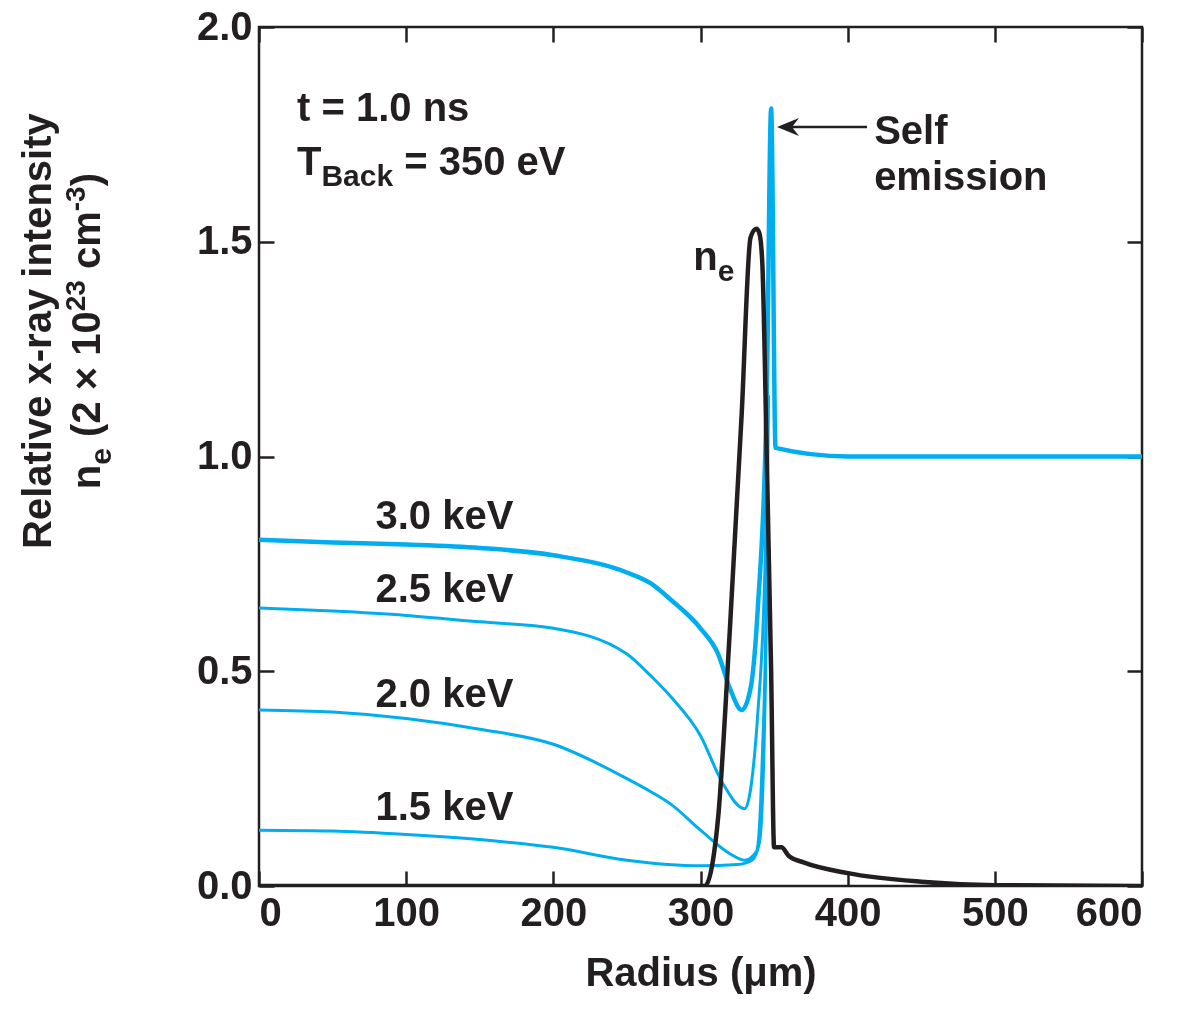  What do you see at coordinates (270, 911) in the screenshot?
I see `x-tick-label: 0` at bounding box center [270, 911].